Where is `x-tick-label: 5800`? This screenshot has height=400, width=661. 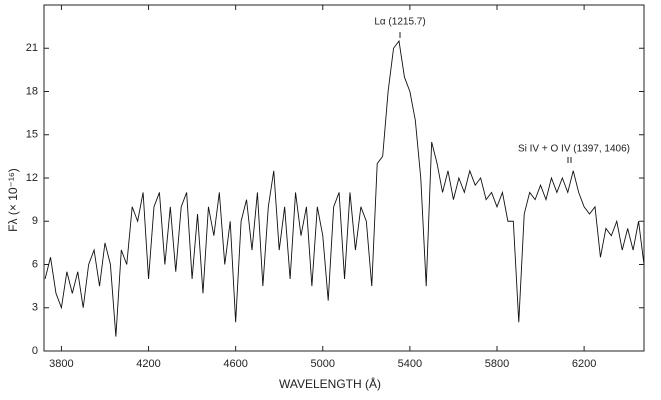 x-tick-label: 5800 is located at coordinates (497, 364).